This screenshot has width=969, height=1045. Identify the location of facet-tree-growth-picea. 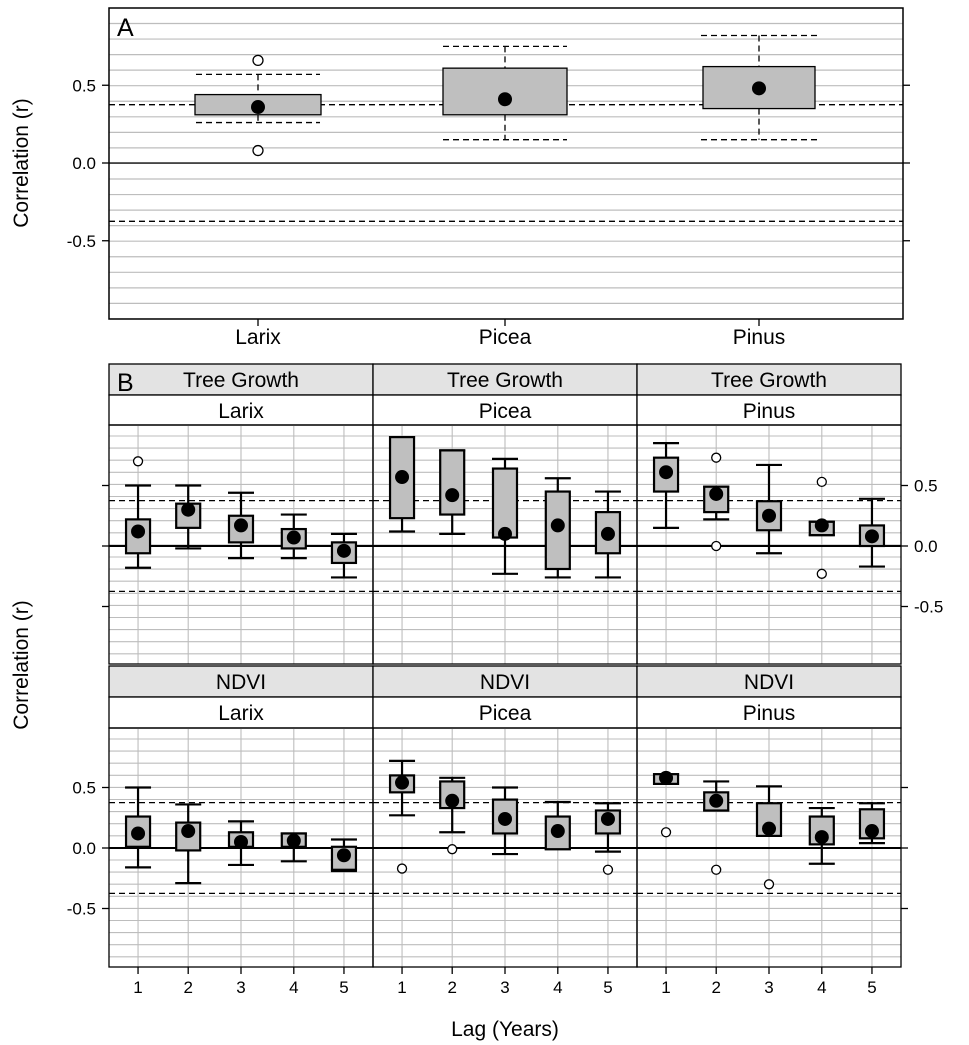
(505, 514).